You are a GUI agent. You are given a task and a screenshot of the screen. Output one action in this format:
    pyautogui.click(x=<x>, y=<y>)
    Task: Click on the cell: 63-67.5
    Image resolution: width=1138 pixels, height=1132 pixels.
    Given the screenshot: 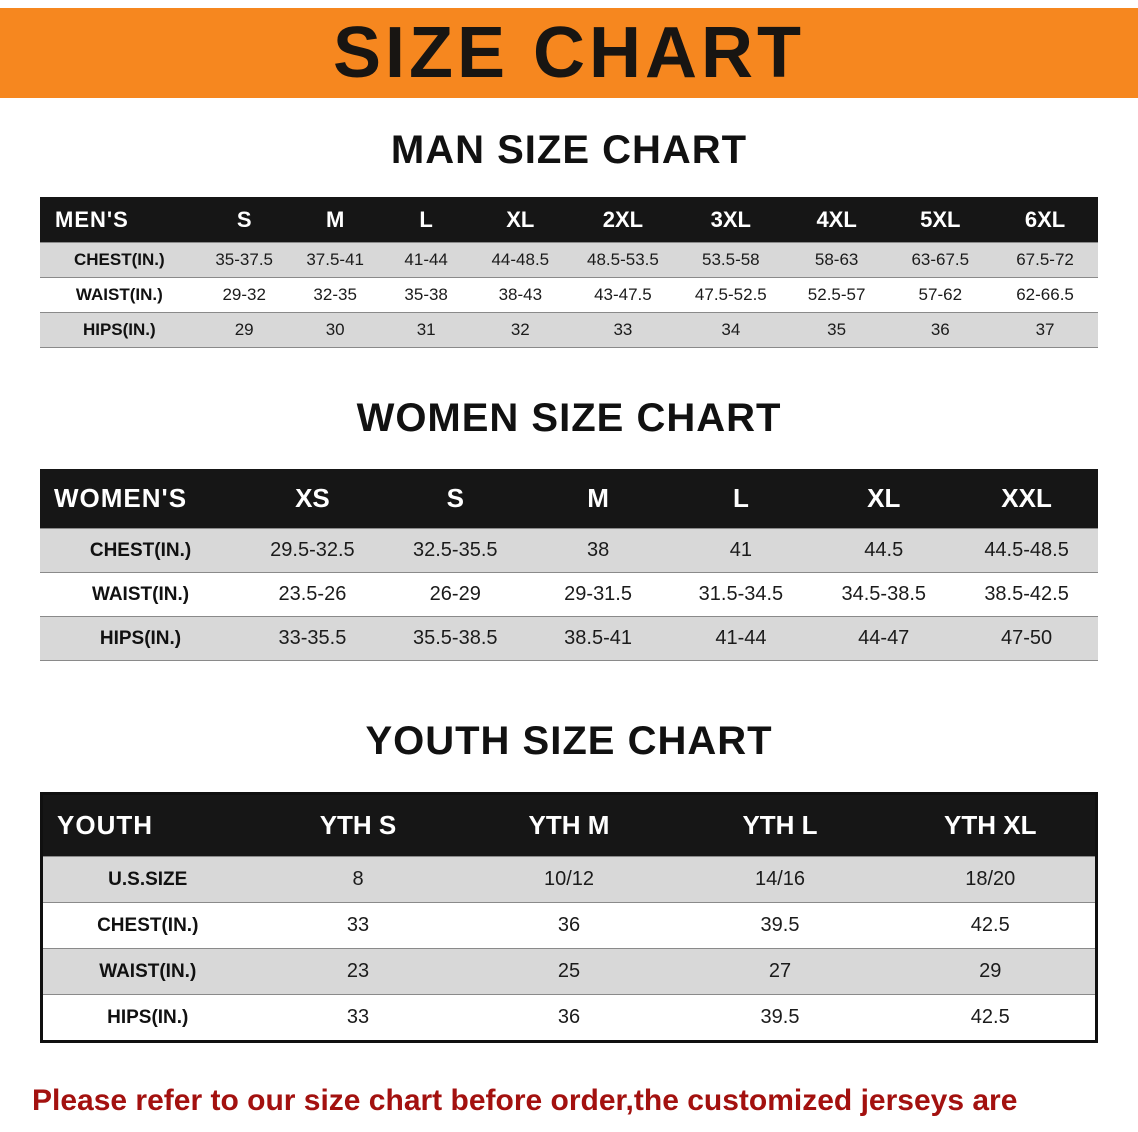 What is the action you would take?
    pyautogui.click(x=940, y=259)
    